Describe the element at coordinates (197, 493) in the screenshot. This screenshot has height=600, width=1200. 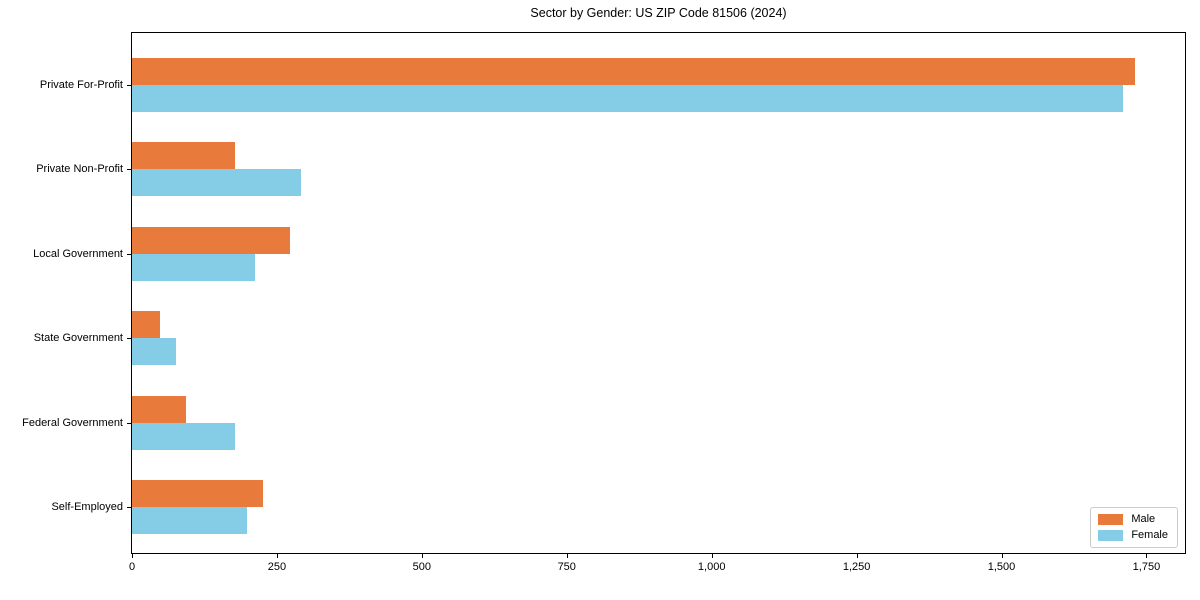
I see `bar-male-self-employed` at that location.